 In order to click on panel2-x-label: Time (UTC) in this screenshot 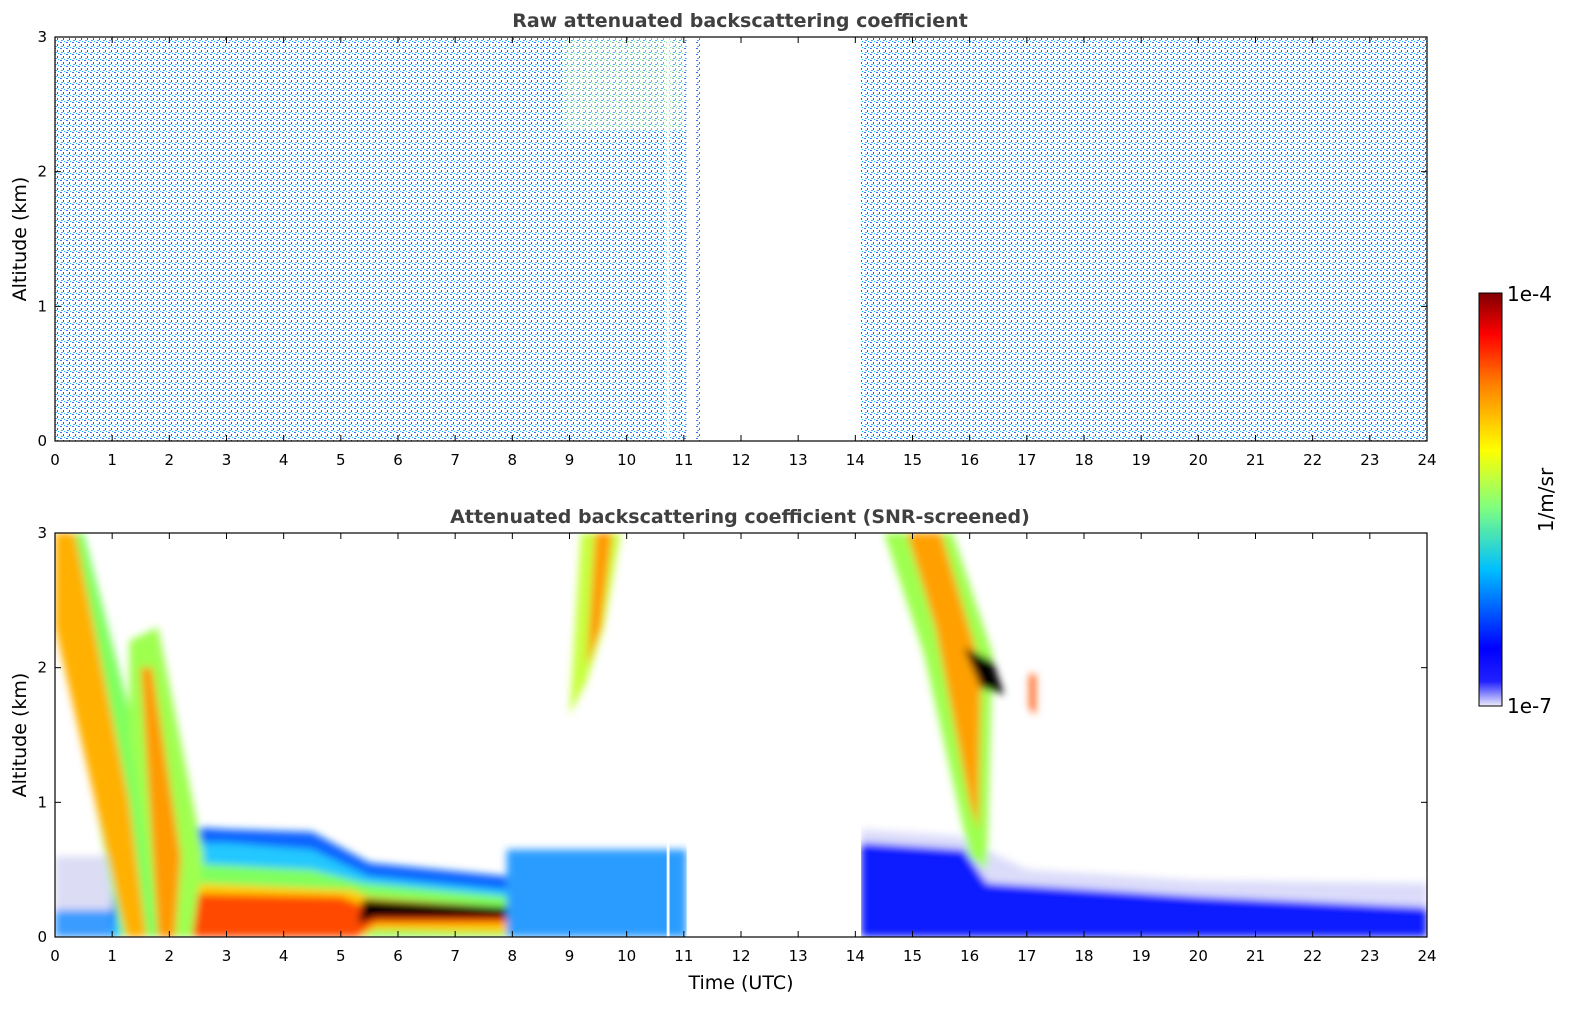, I will do `click(740, 983)`.